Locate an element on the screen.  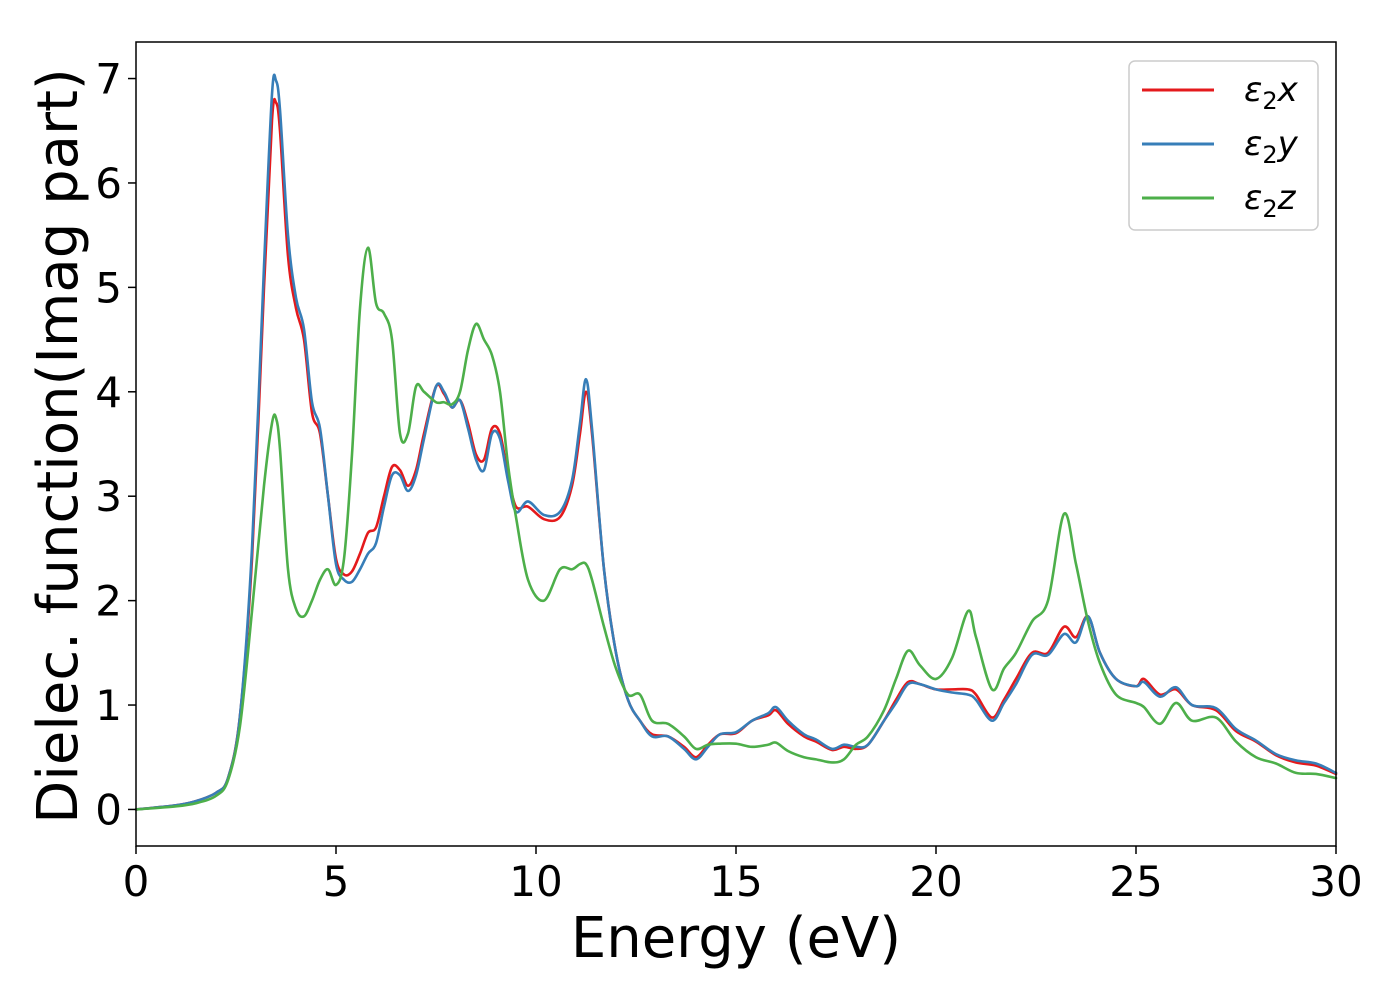
y-tick-label: 2 is located at coordinates (108, 601).